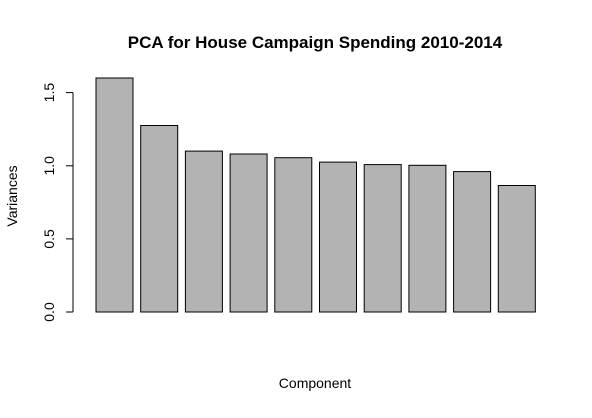  Describe the element at coordinates (49, 166) in the screenshot. I see `y-tick-label: 1.0` at that location.